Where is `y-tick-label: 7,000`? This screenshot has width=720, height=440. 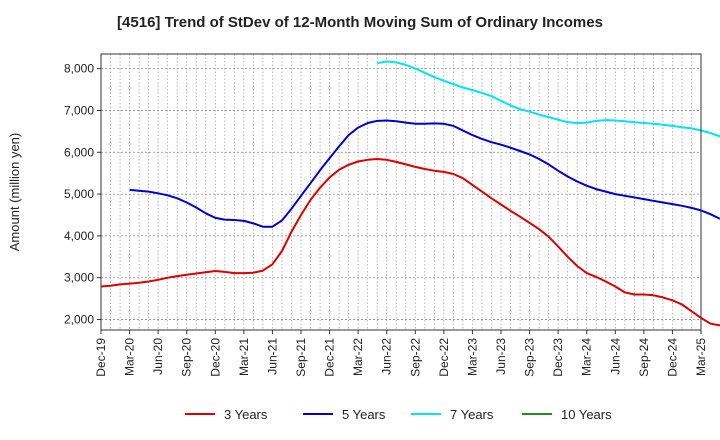
y-tick-label: 7,000 is located at coordinates (79, 110).